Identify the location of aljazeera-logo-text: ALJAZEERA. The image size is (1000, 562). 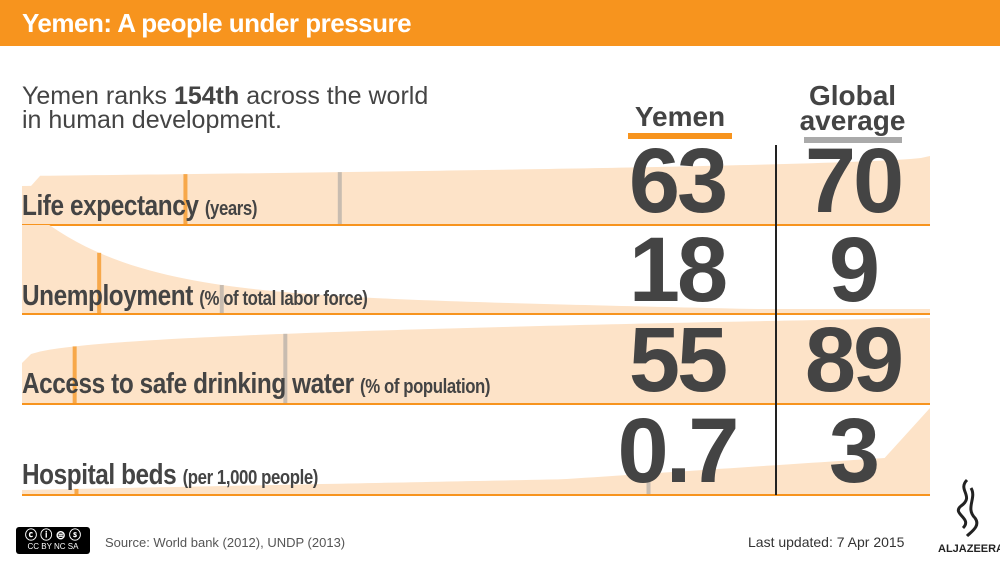
(969, 549).